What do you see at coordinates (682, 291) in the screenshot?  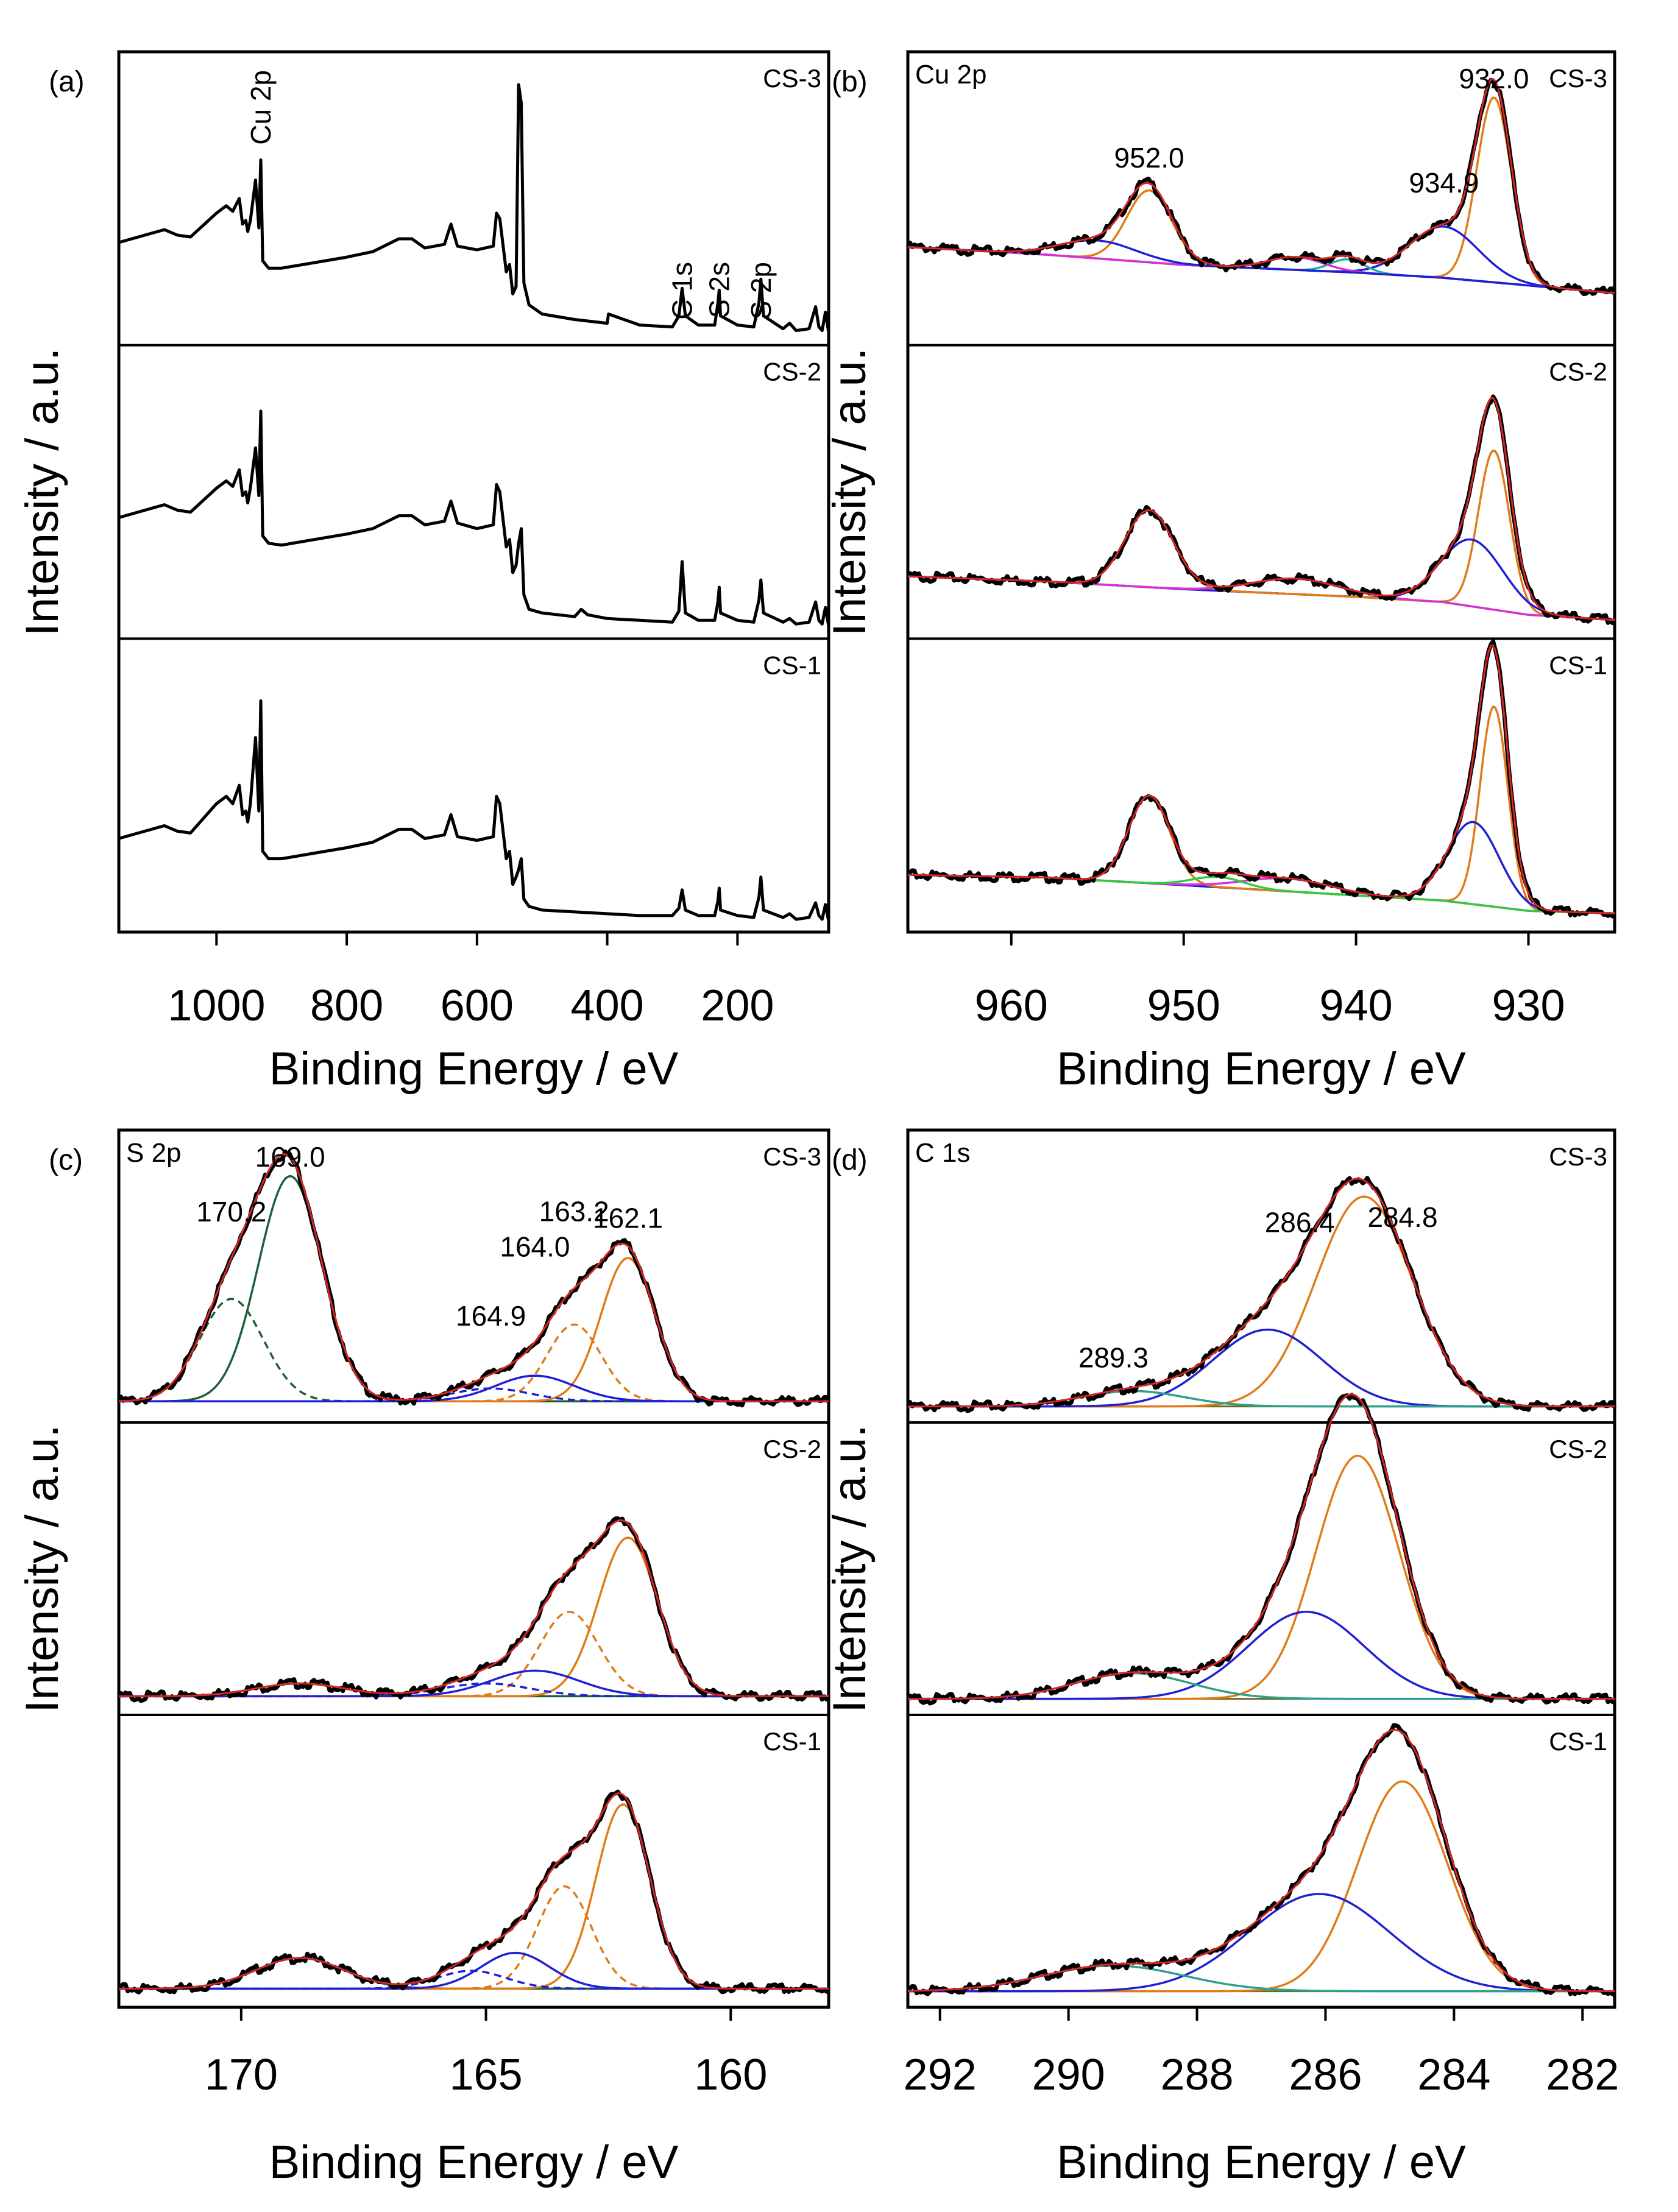 I see `element-peak-label: C 1s` at bounding box center [682, 291].